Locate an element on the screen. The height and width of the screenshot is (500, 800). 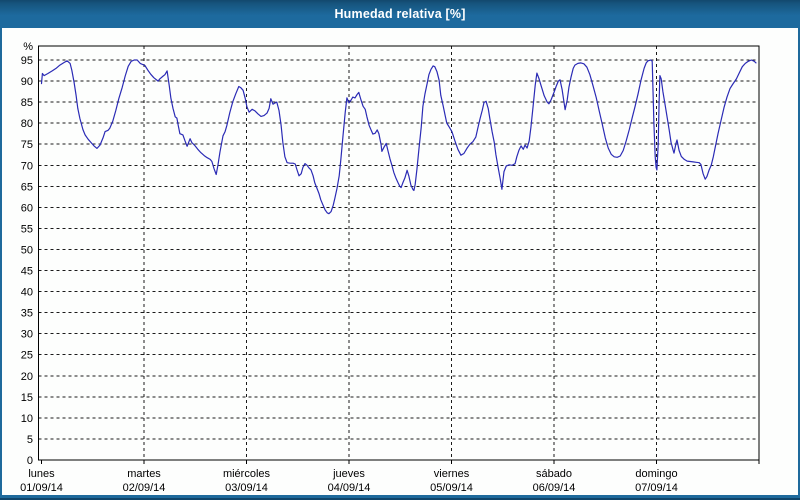
window-bottom-edge is located at coordinates (400, 499).